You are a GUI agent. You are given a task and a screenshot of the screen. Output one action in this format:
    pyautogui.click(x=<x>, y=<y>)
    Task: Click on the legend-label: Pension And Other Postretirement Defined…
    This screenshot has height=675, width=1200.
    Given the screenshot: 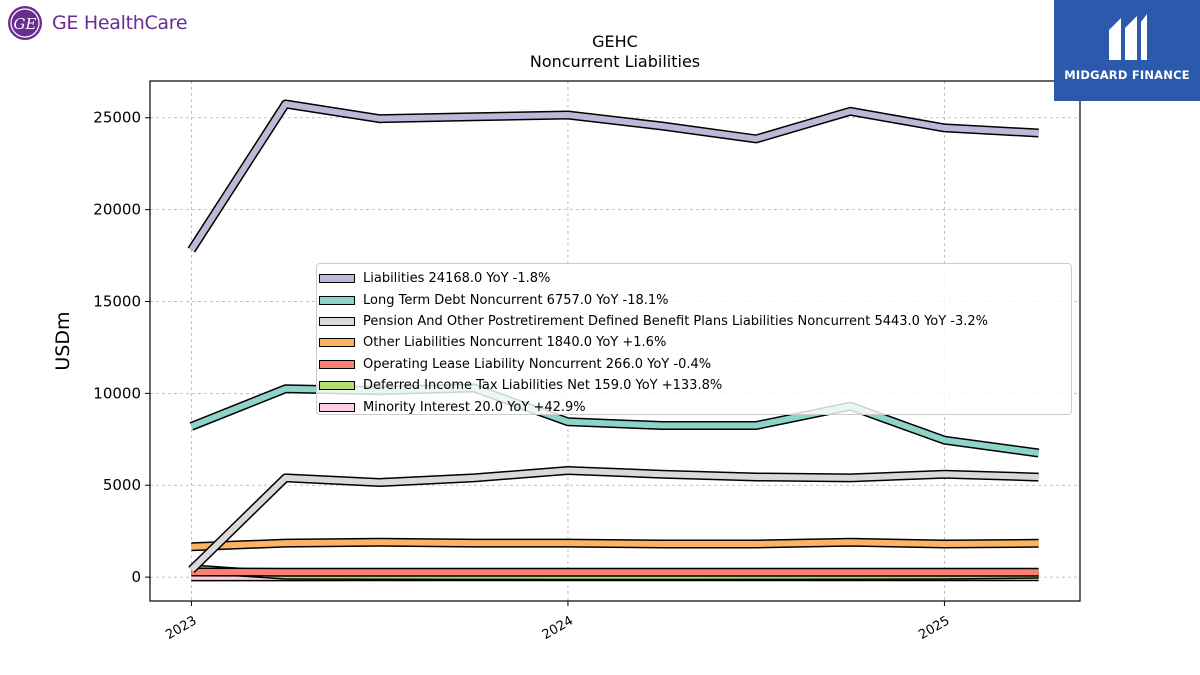 What is the action you would take?
    pyautogui.click(x=676, y=321)
    